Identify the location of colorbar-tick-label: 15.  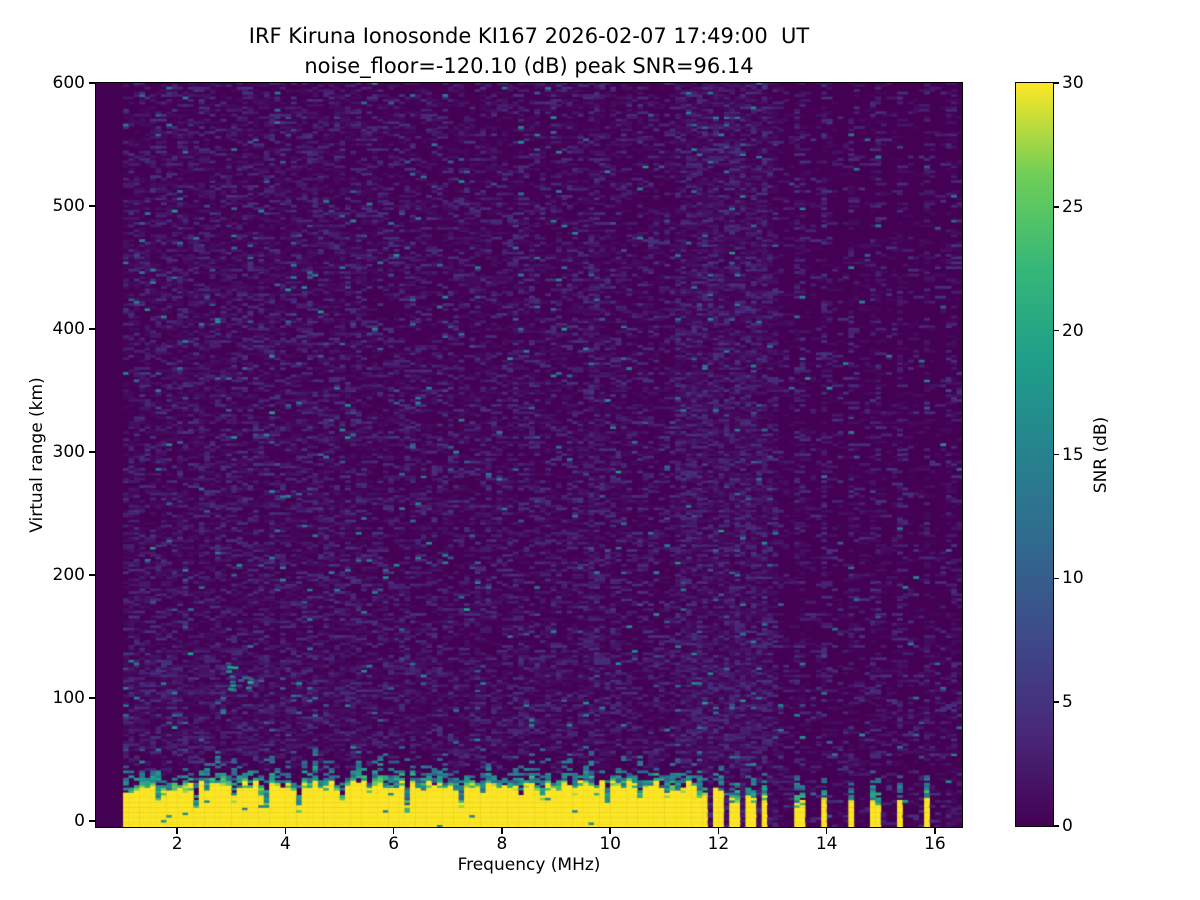
(1073, 454).